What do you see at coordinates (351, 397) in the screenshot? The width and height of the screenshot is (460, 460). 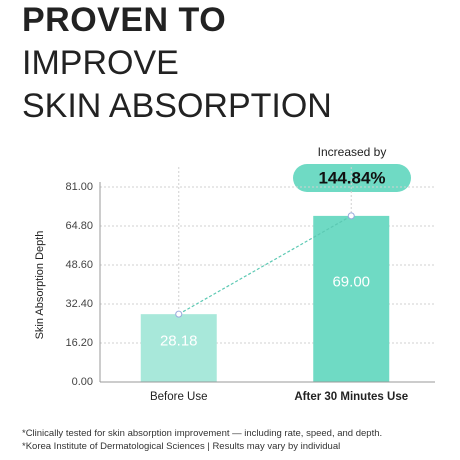 I see `x-tick-label: After 30 Minutes Use` at bounding box center [351, 397].